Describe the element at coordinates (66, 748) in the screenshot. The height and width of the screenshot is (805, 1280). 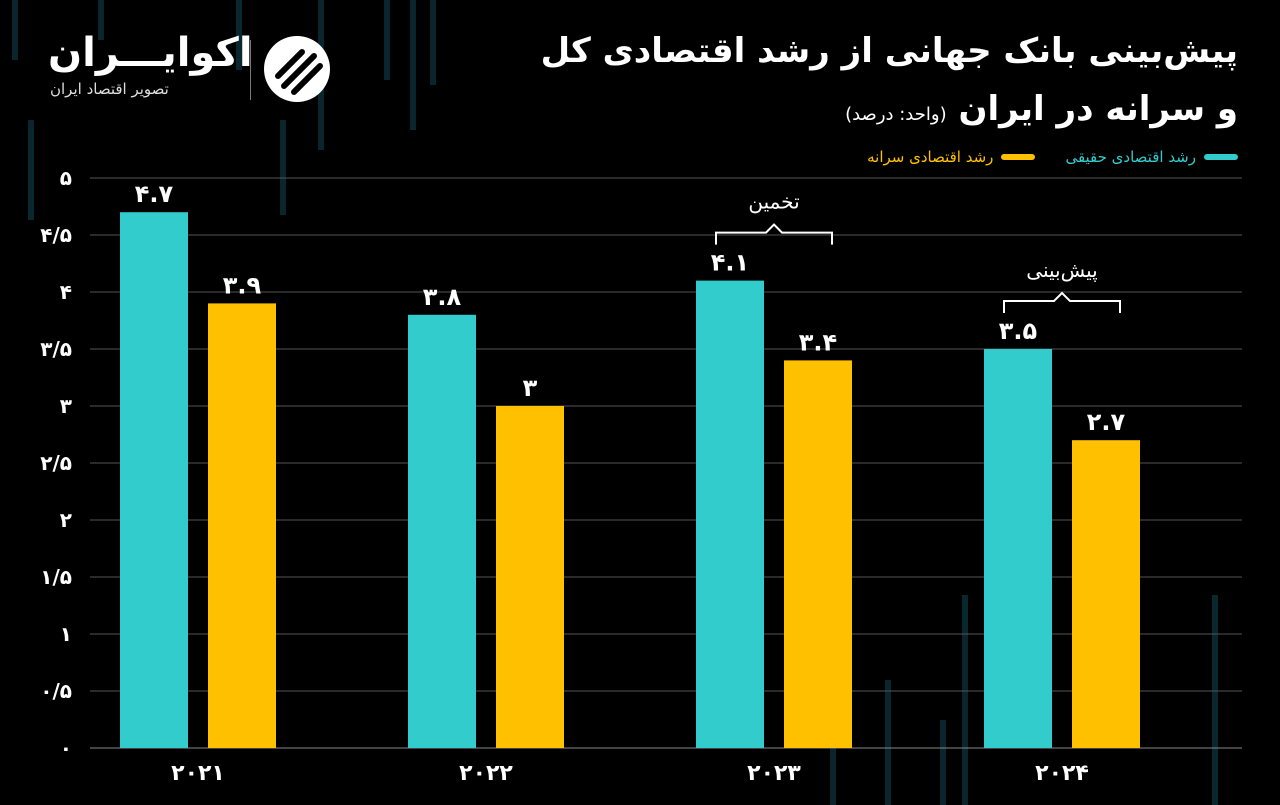
I see `y-tick-label: ۰` at that location.